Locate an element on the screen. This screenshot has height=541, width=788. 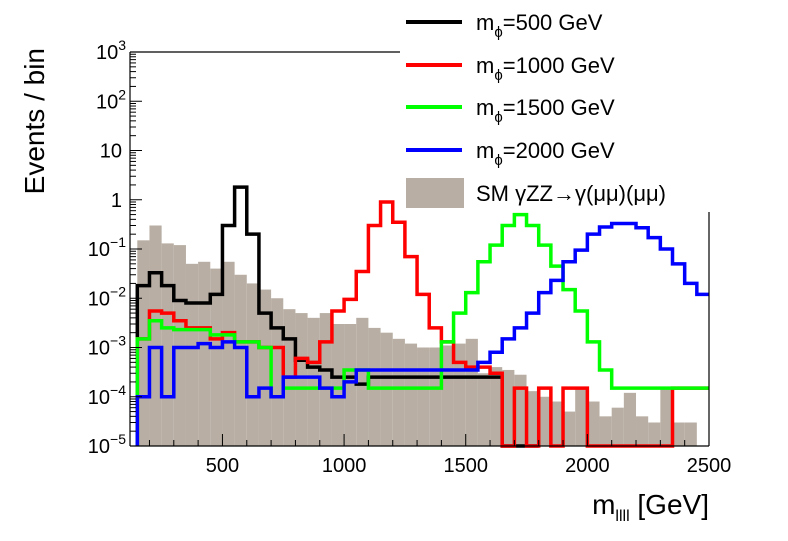
y-tick-label-0: 10⁻⁵ is located at coordinates (107, 444).